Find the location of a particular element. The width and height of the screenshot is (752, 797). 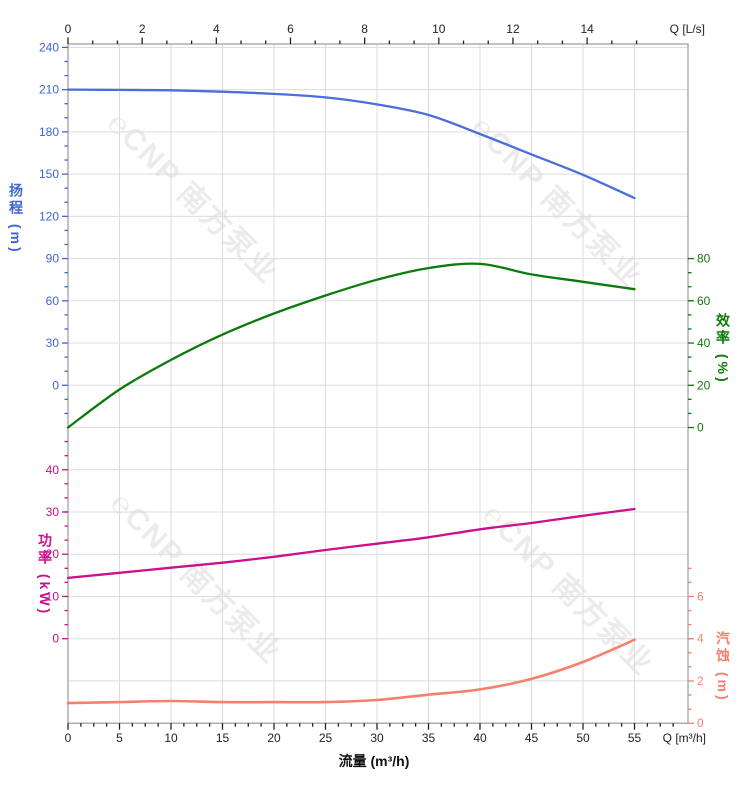

top-axis-unit-label: Q [L/s] is located at coordinates (687, 29).